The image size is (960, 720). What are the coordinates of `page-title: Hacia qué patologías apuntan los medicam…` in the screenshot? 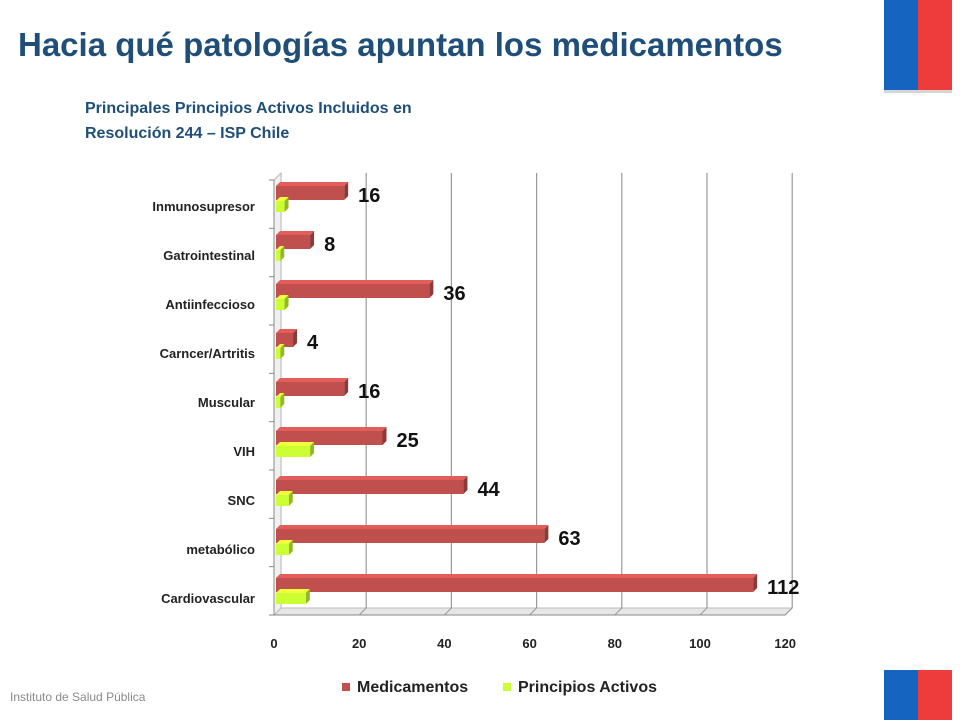 It's located at (400, 44).